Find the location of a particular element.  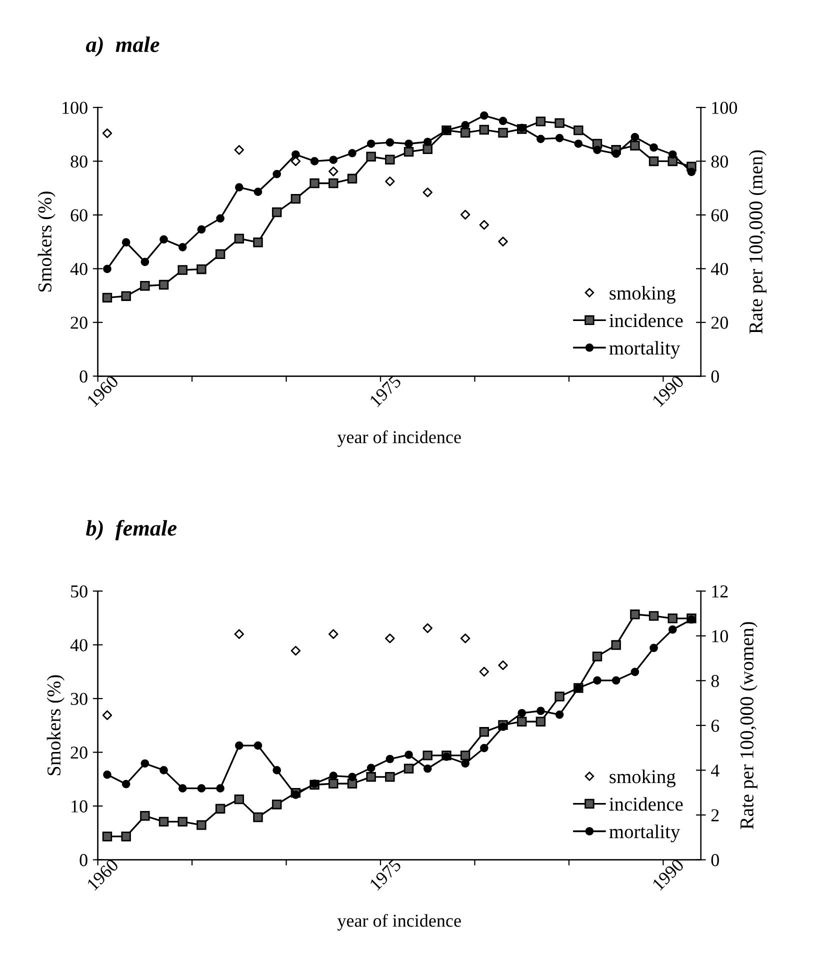

x-axis-title: year of incidence is located at coordinates (399, 922).